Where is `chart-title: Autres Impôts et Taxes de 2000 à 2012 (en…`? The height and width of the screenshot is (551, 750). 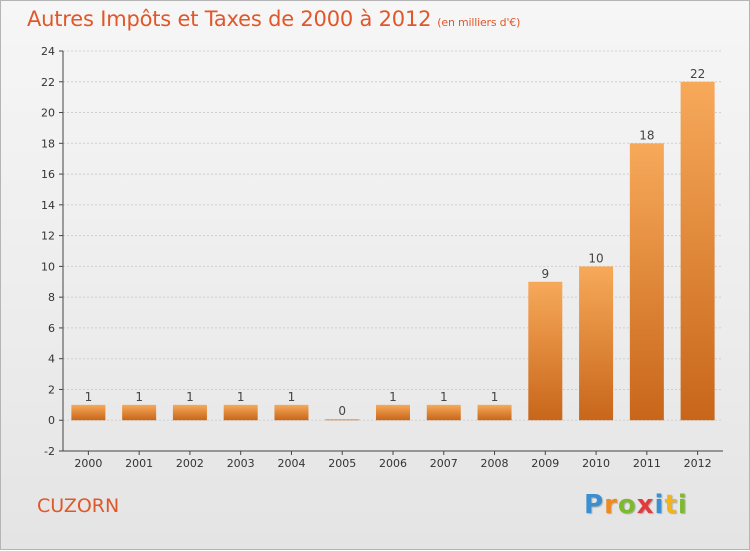 chart-title: Autres Impôts et Taxes de 2000 à 2012 (en… is located at coordinates (273, 19).